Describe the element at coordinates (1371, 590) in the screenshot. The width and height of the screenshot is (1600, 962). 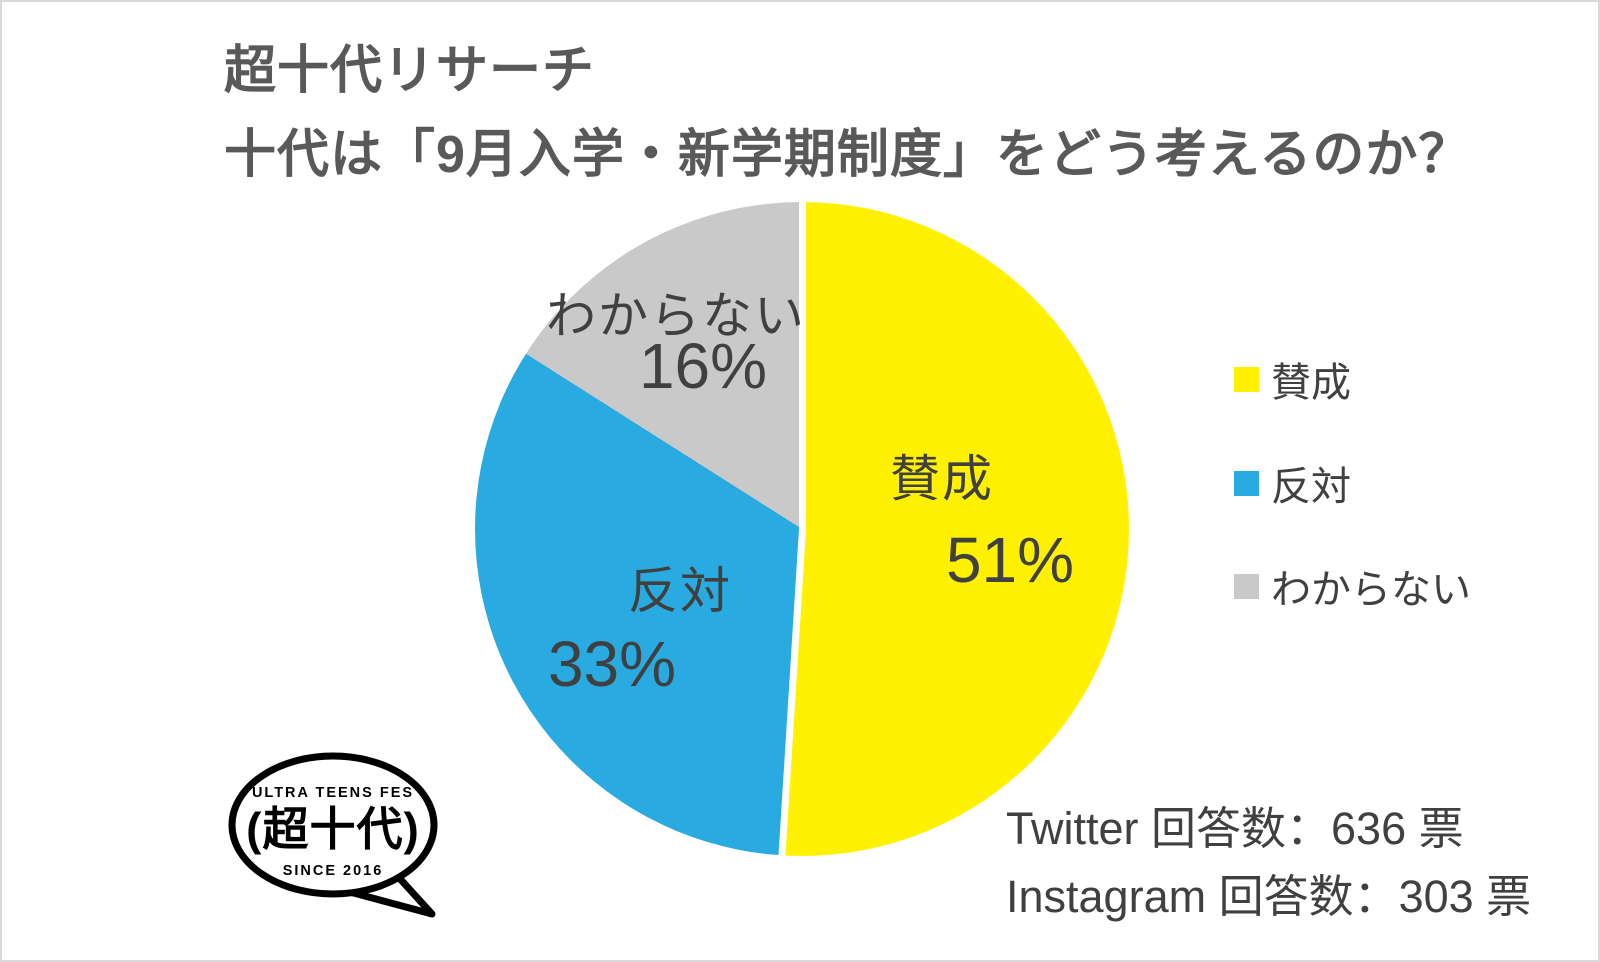
I see `legend-label-unknown: わからない` at that location.